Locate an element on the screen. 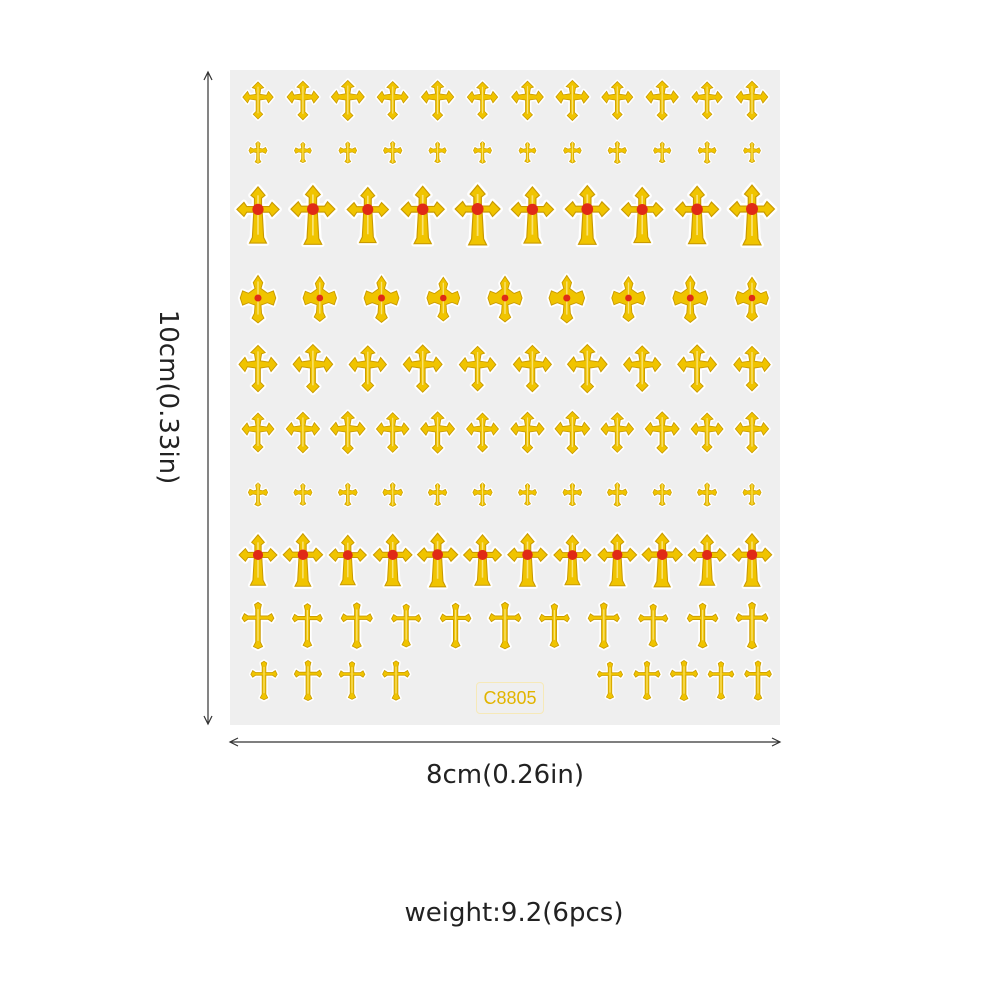  height-dimension-line is located at coordinates (208, 398).